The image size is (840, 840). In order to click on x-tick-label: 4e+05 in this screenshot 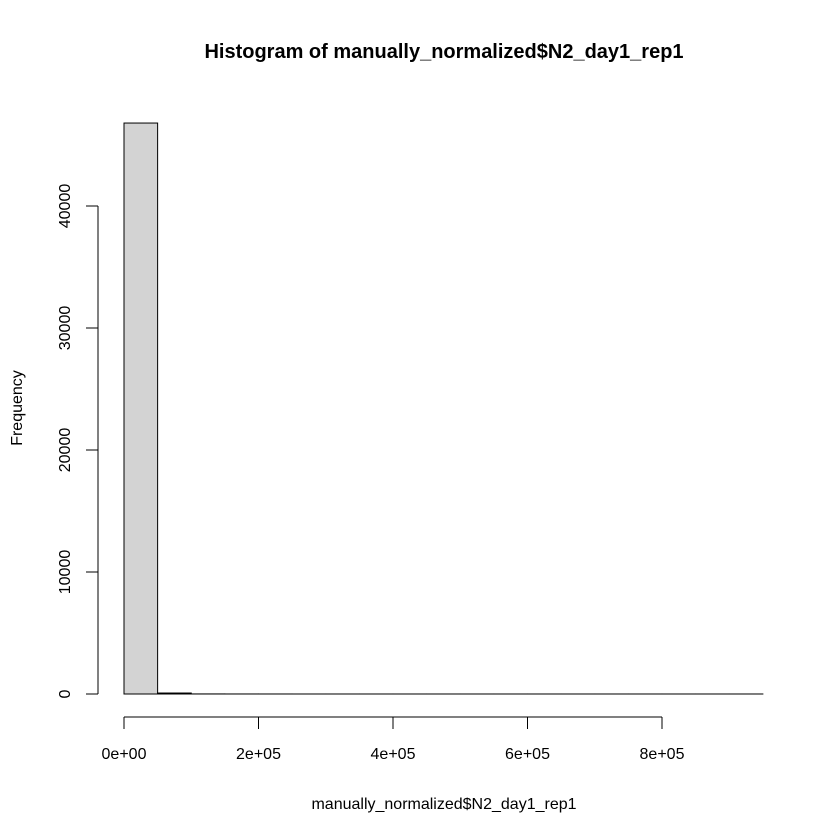, I will do `click(393, 754)`.